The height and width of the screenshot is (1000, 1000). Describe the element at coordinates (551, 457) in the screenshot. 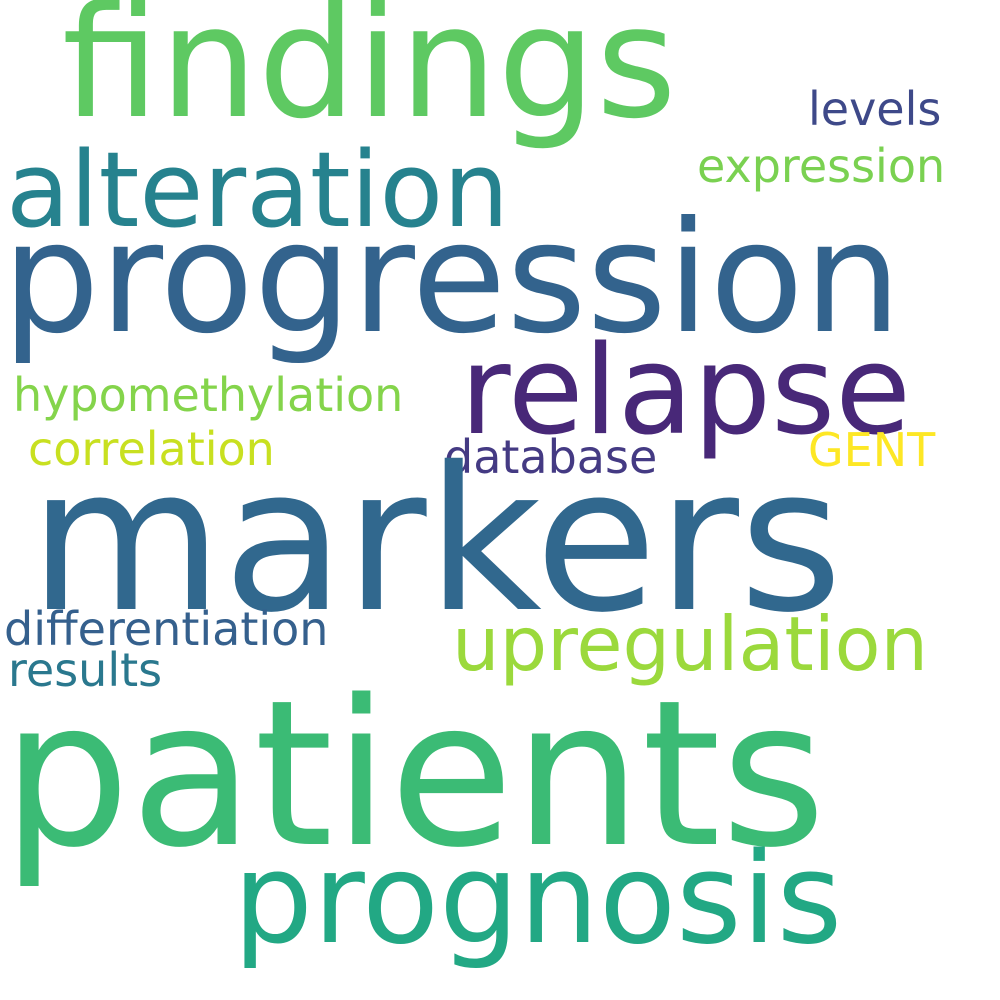

I see `word-database: database` at that location.